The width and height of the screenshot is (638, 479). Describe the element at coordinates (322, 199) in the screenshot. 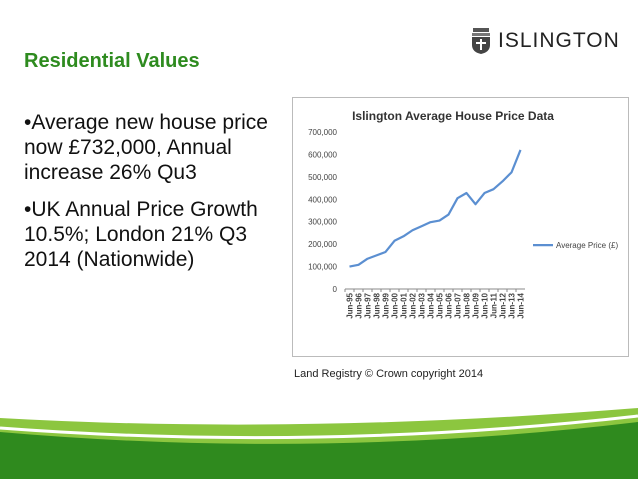

I see `y-tick-label: 400,000` at that location.